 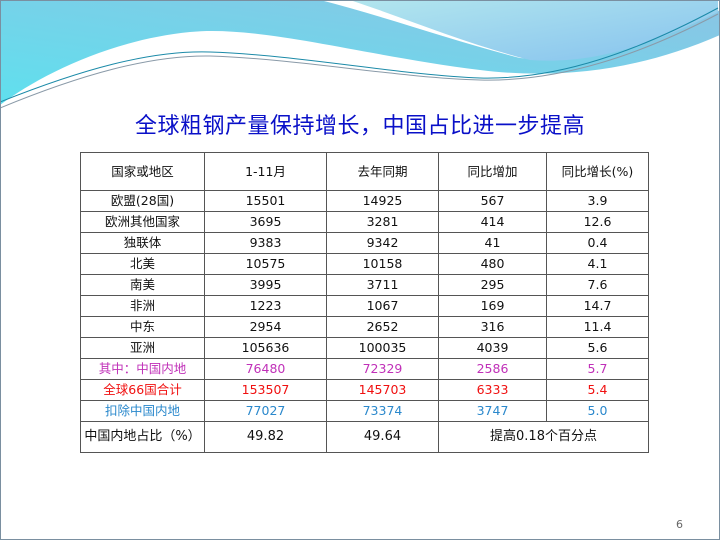 I want to click on table-cell: 77027, so click(x=265, y=411).